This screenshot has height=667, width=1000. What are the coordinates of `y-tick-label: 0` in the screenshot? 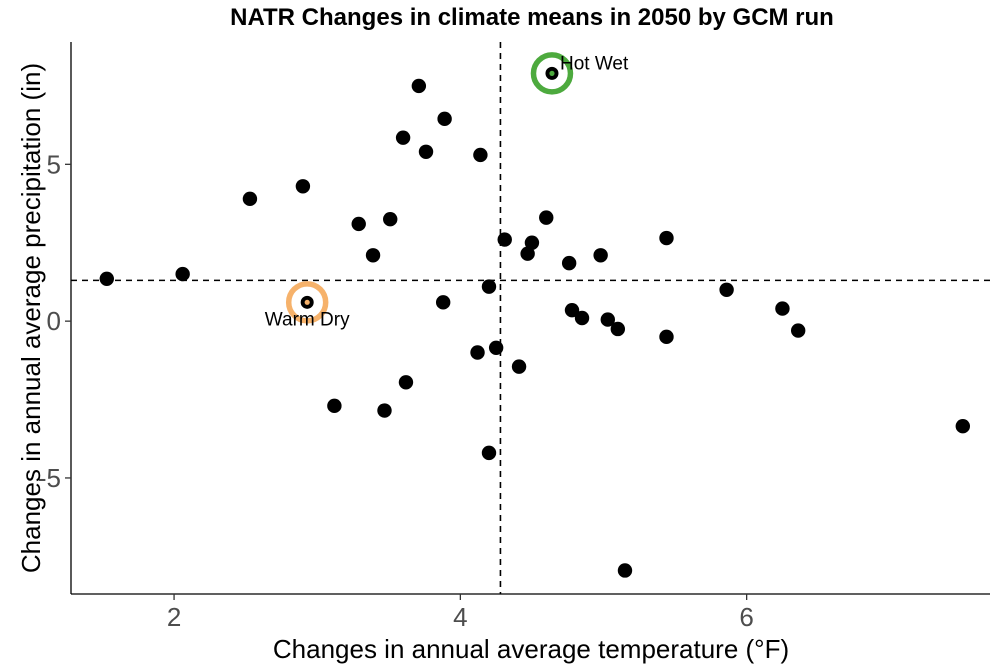 It's located at (54, 321).